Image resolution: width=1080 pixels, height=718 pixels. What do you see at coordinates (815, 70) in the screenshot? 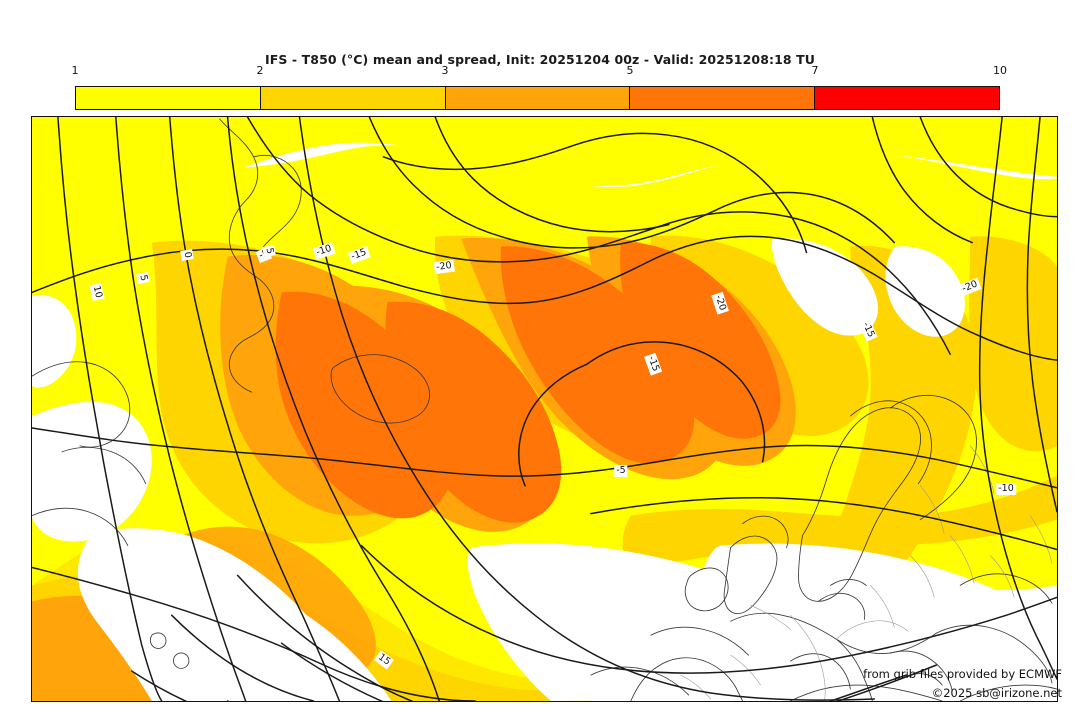
I see `colorbar-tick-7: 7` at bounding box center [815, 70].